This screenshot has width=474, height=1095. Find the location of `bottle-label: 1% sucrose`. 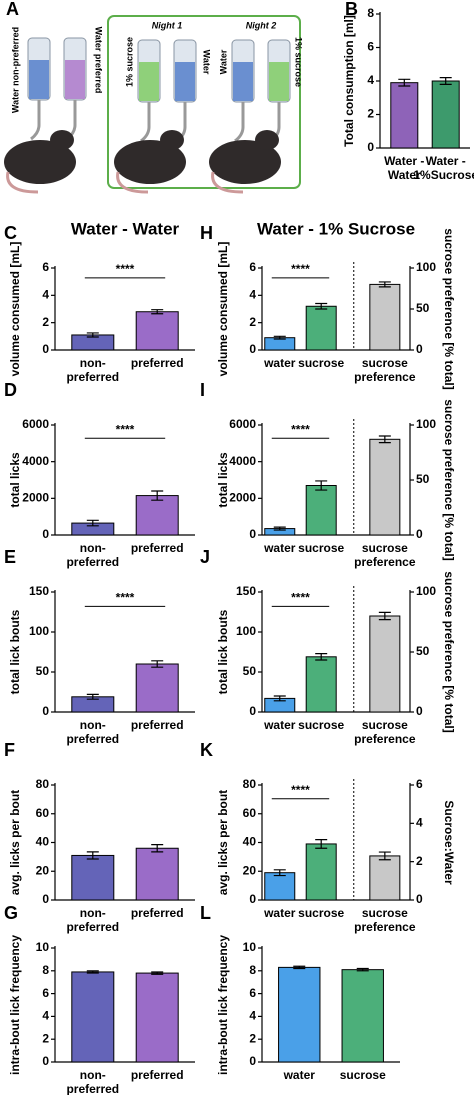

bottle-label: 1% sucrose is located at coordinates (129, 62).